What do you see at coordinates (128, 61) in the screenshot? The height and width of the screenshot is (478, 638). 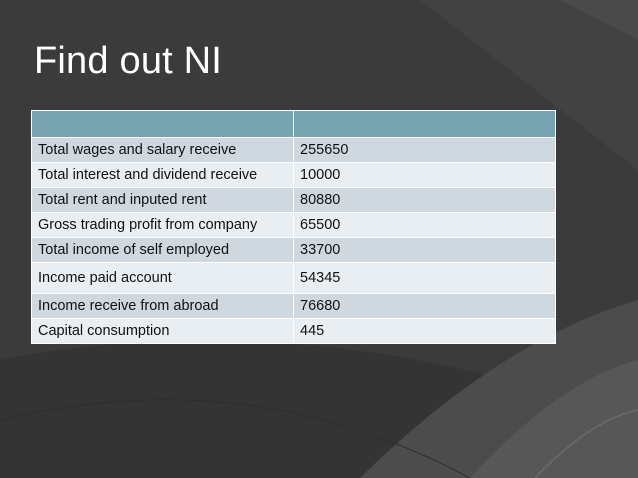 I see `slide-title: Find out NI` at bounding box center [128, 61].